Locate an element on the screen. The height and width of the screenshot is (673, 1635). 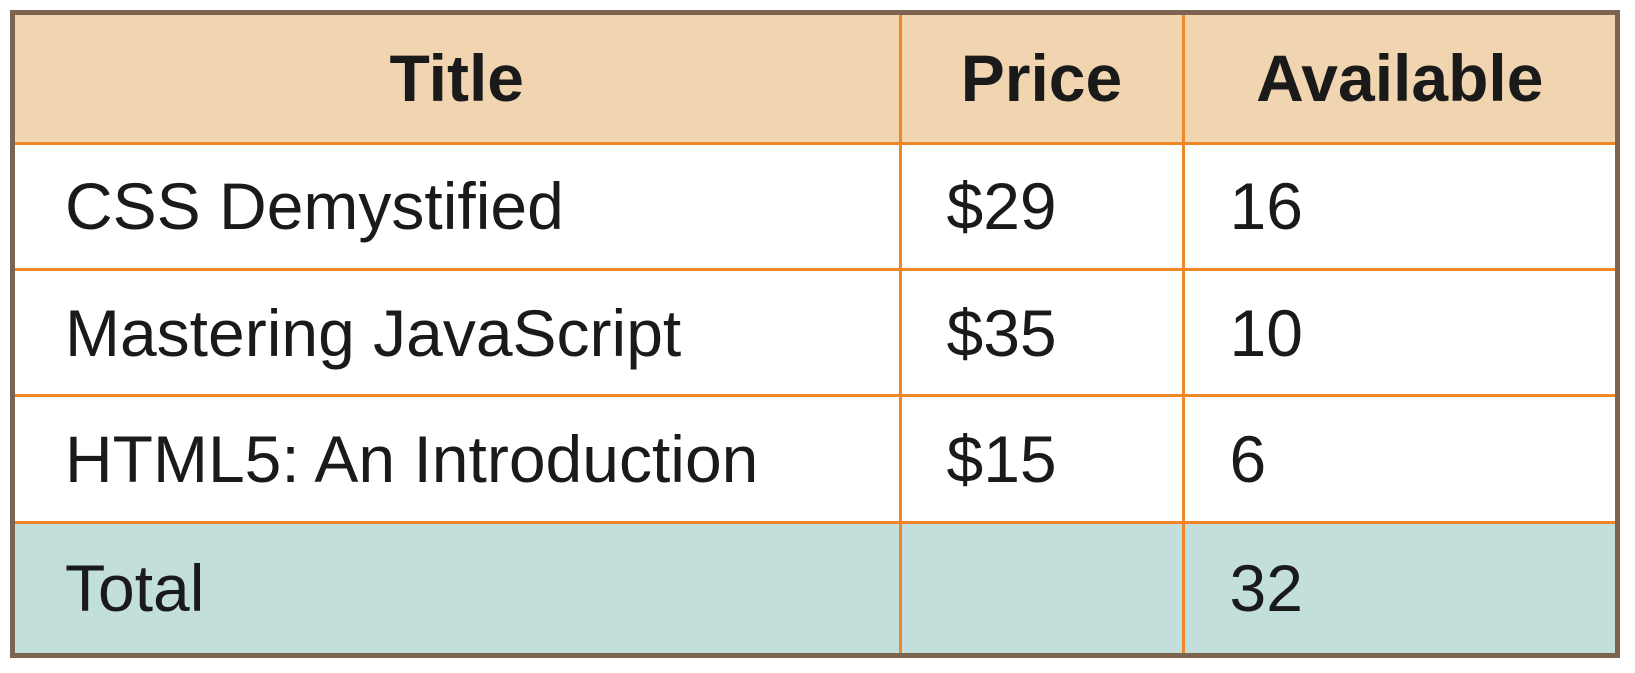
total-available-cell: 32 is located at coordinates (1398, 586).